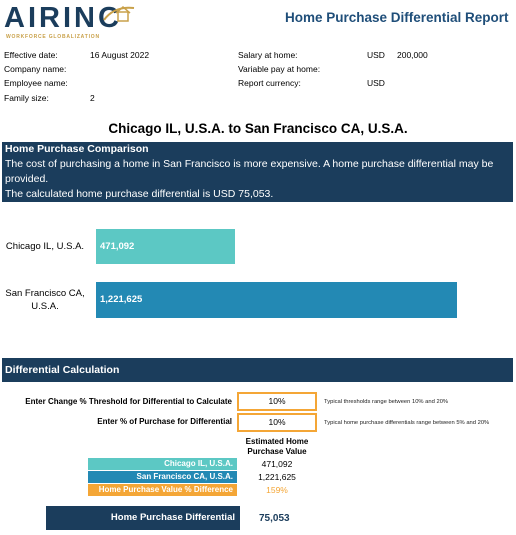 This screenshot has height=535, width=516. Describe the element at coordinates (26, 98) in the screenshot. I see `info-label: Family size:` at that location.